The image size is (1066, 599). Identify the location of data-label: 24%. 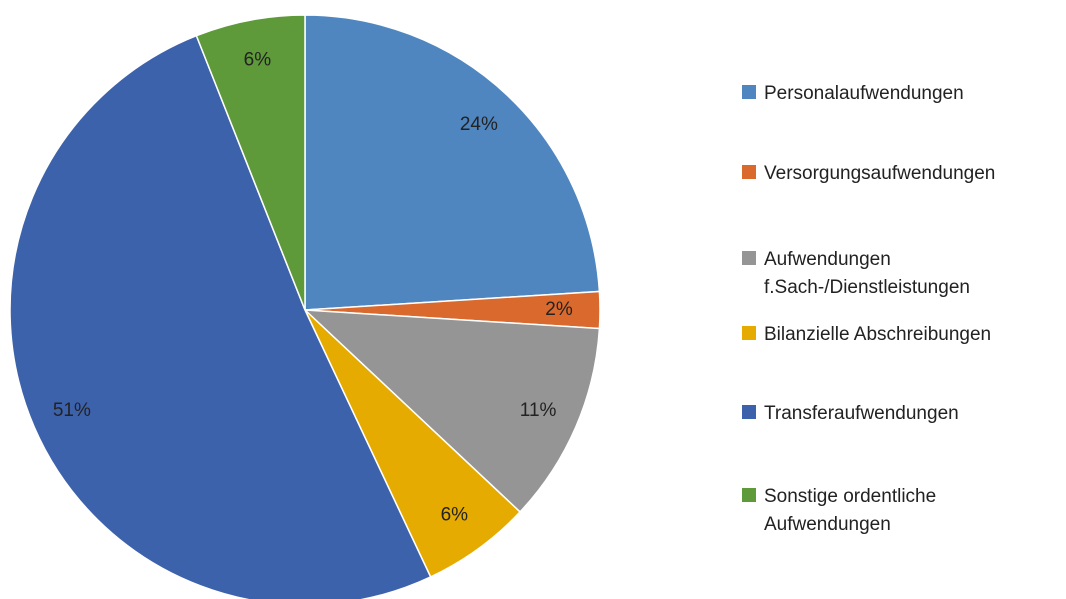
(479, 124).